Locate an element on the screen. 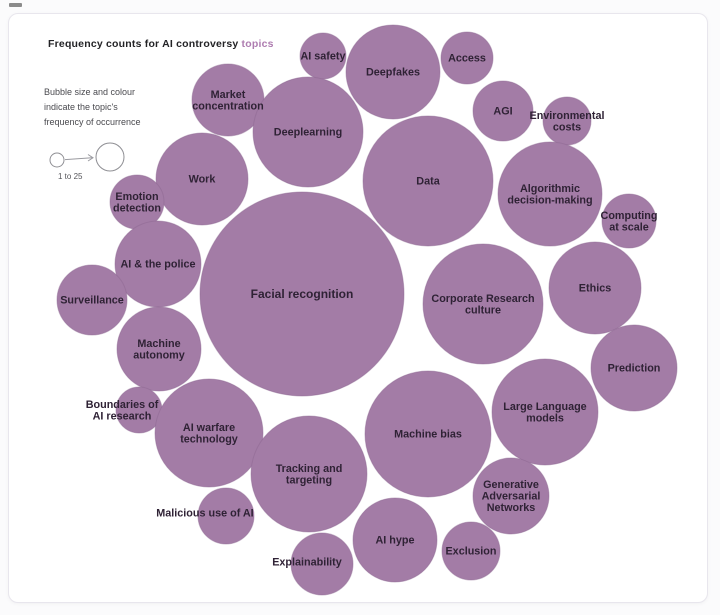 The image size is (720, 615). bubble-label-computing-at-scale: Computing at scale is located at coordinates (629, 222).